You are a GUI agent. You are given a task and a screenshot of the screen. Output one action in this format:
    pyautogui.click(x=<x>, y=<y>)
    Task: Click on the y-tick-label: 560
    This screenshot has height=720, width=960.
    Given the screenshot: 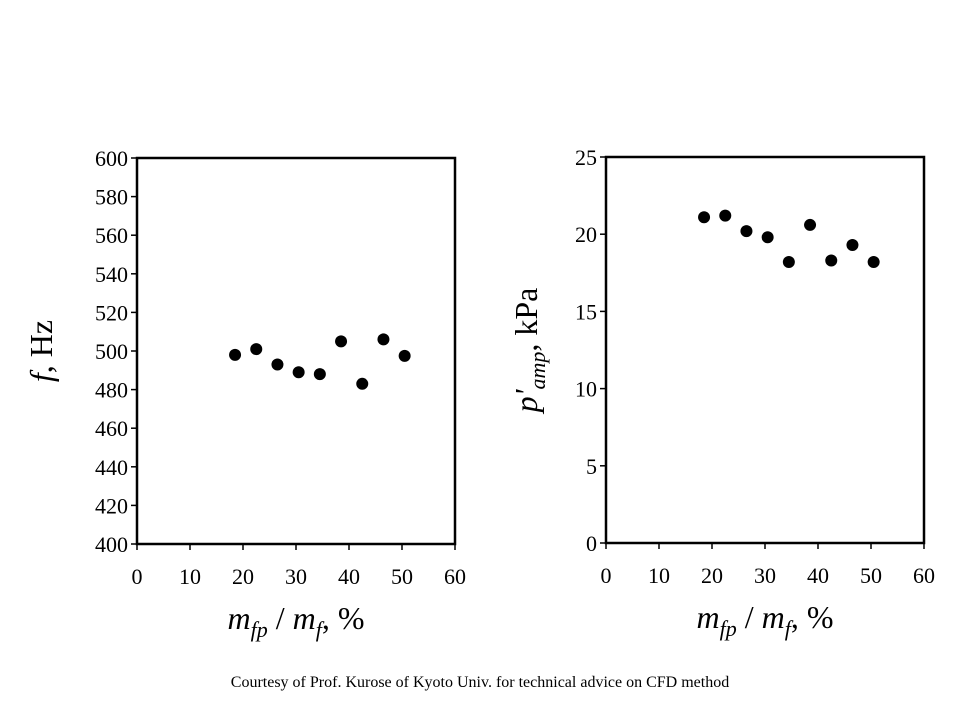 What is the action you would take?
    pyautogui.click(x=111, y=235)
    